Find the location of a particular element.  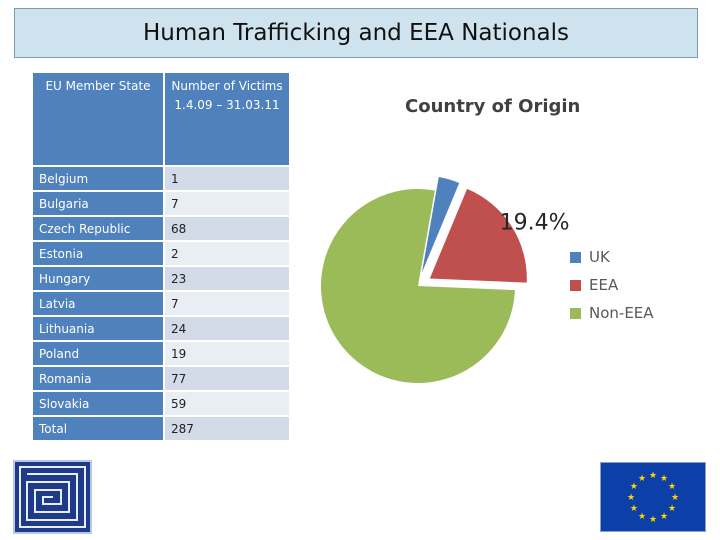

state-cell: Latvia is located at coordinates (98, 303).